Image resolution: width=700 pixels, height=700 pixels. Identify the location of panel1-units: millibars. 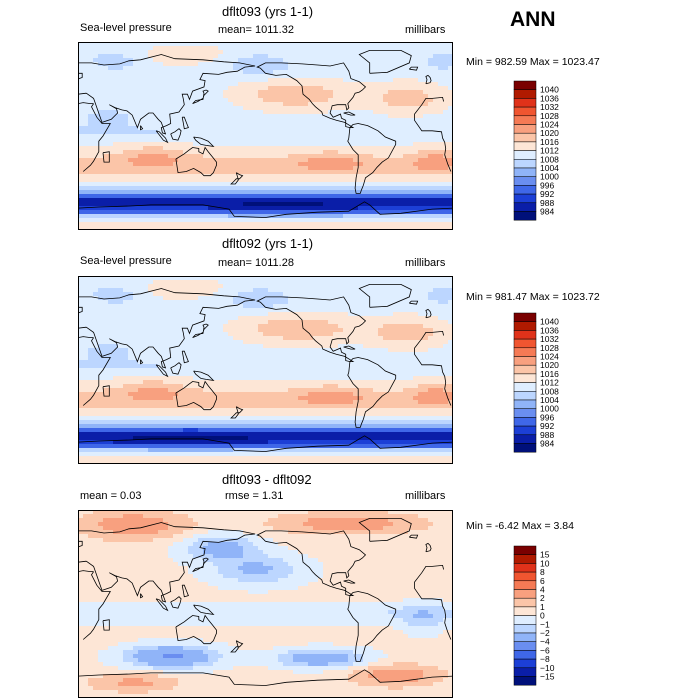
(425, 30).